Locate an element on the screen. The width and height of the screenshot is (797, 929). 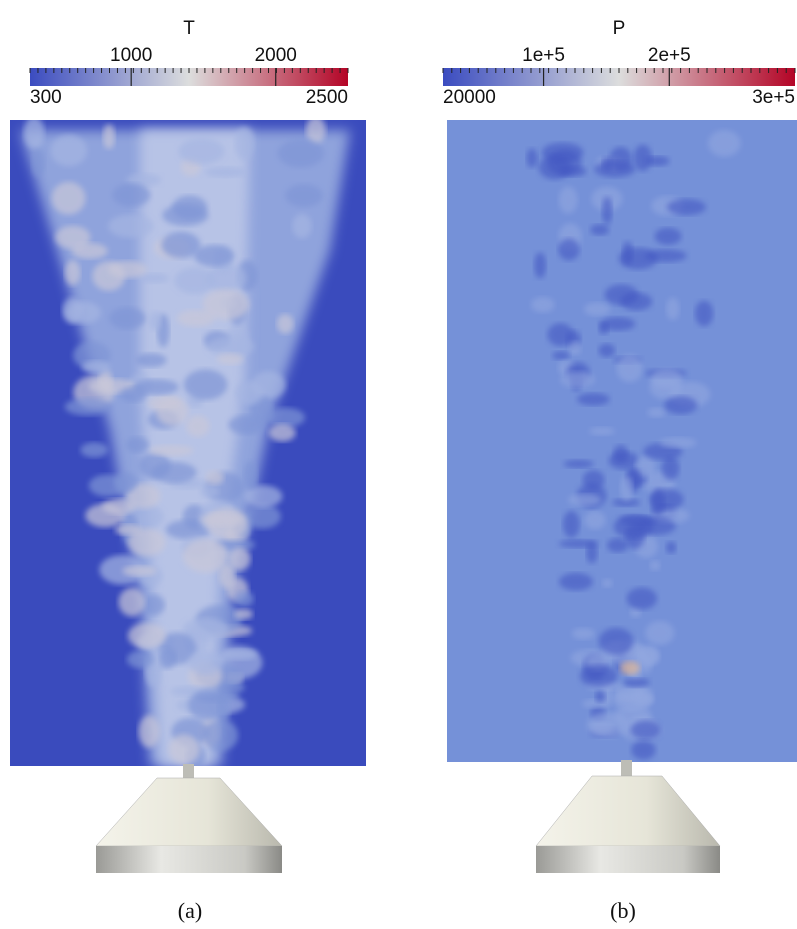
tick-label: 1e+5 is located at coordinates (543, 55).